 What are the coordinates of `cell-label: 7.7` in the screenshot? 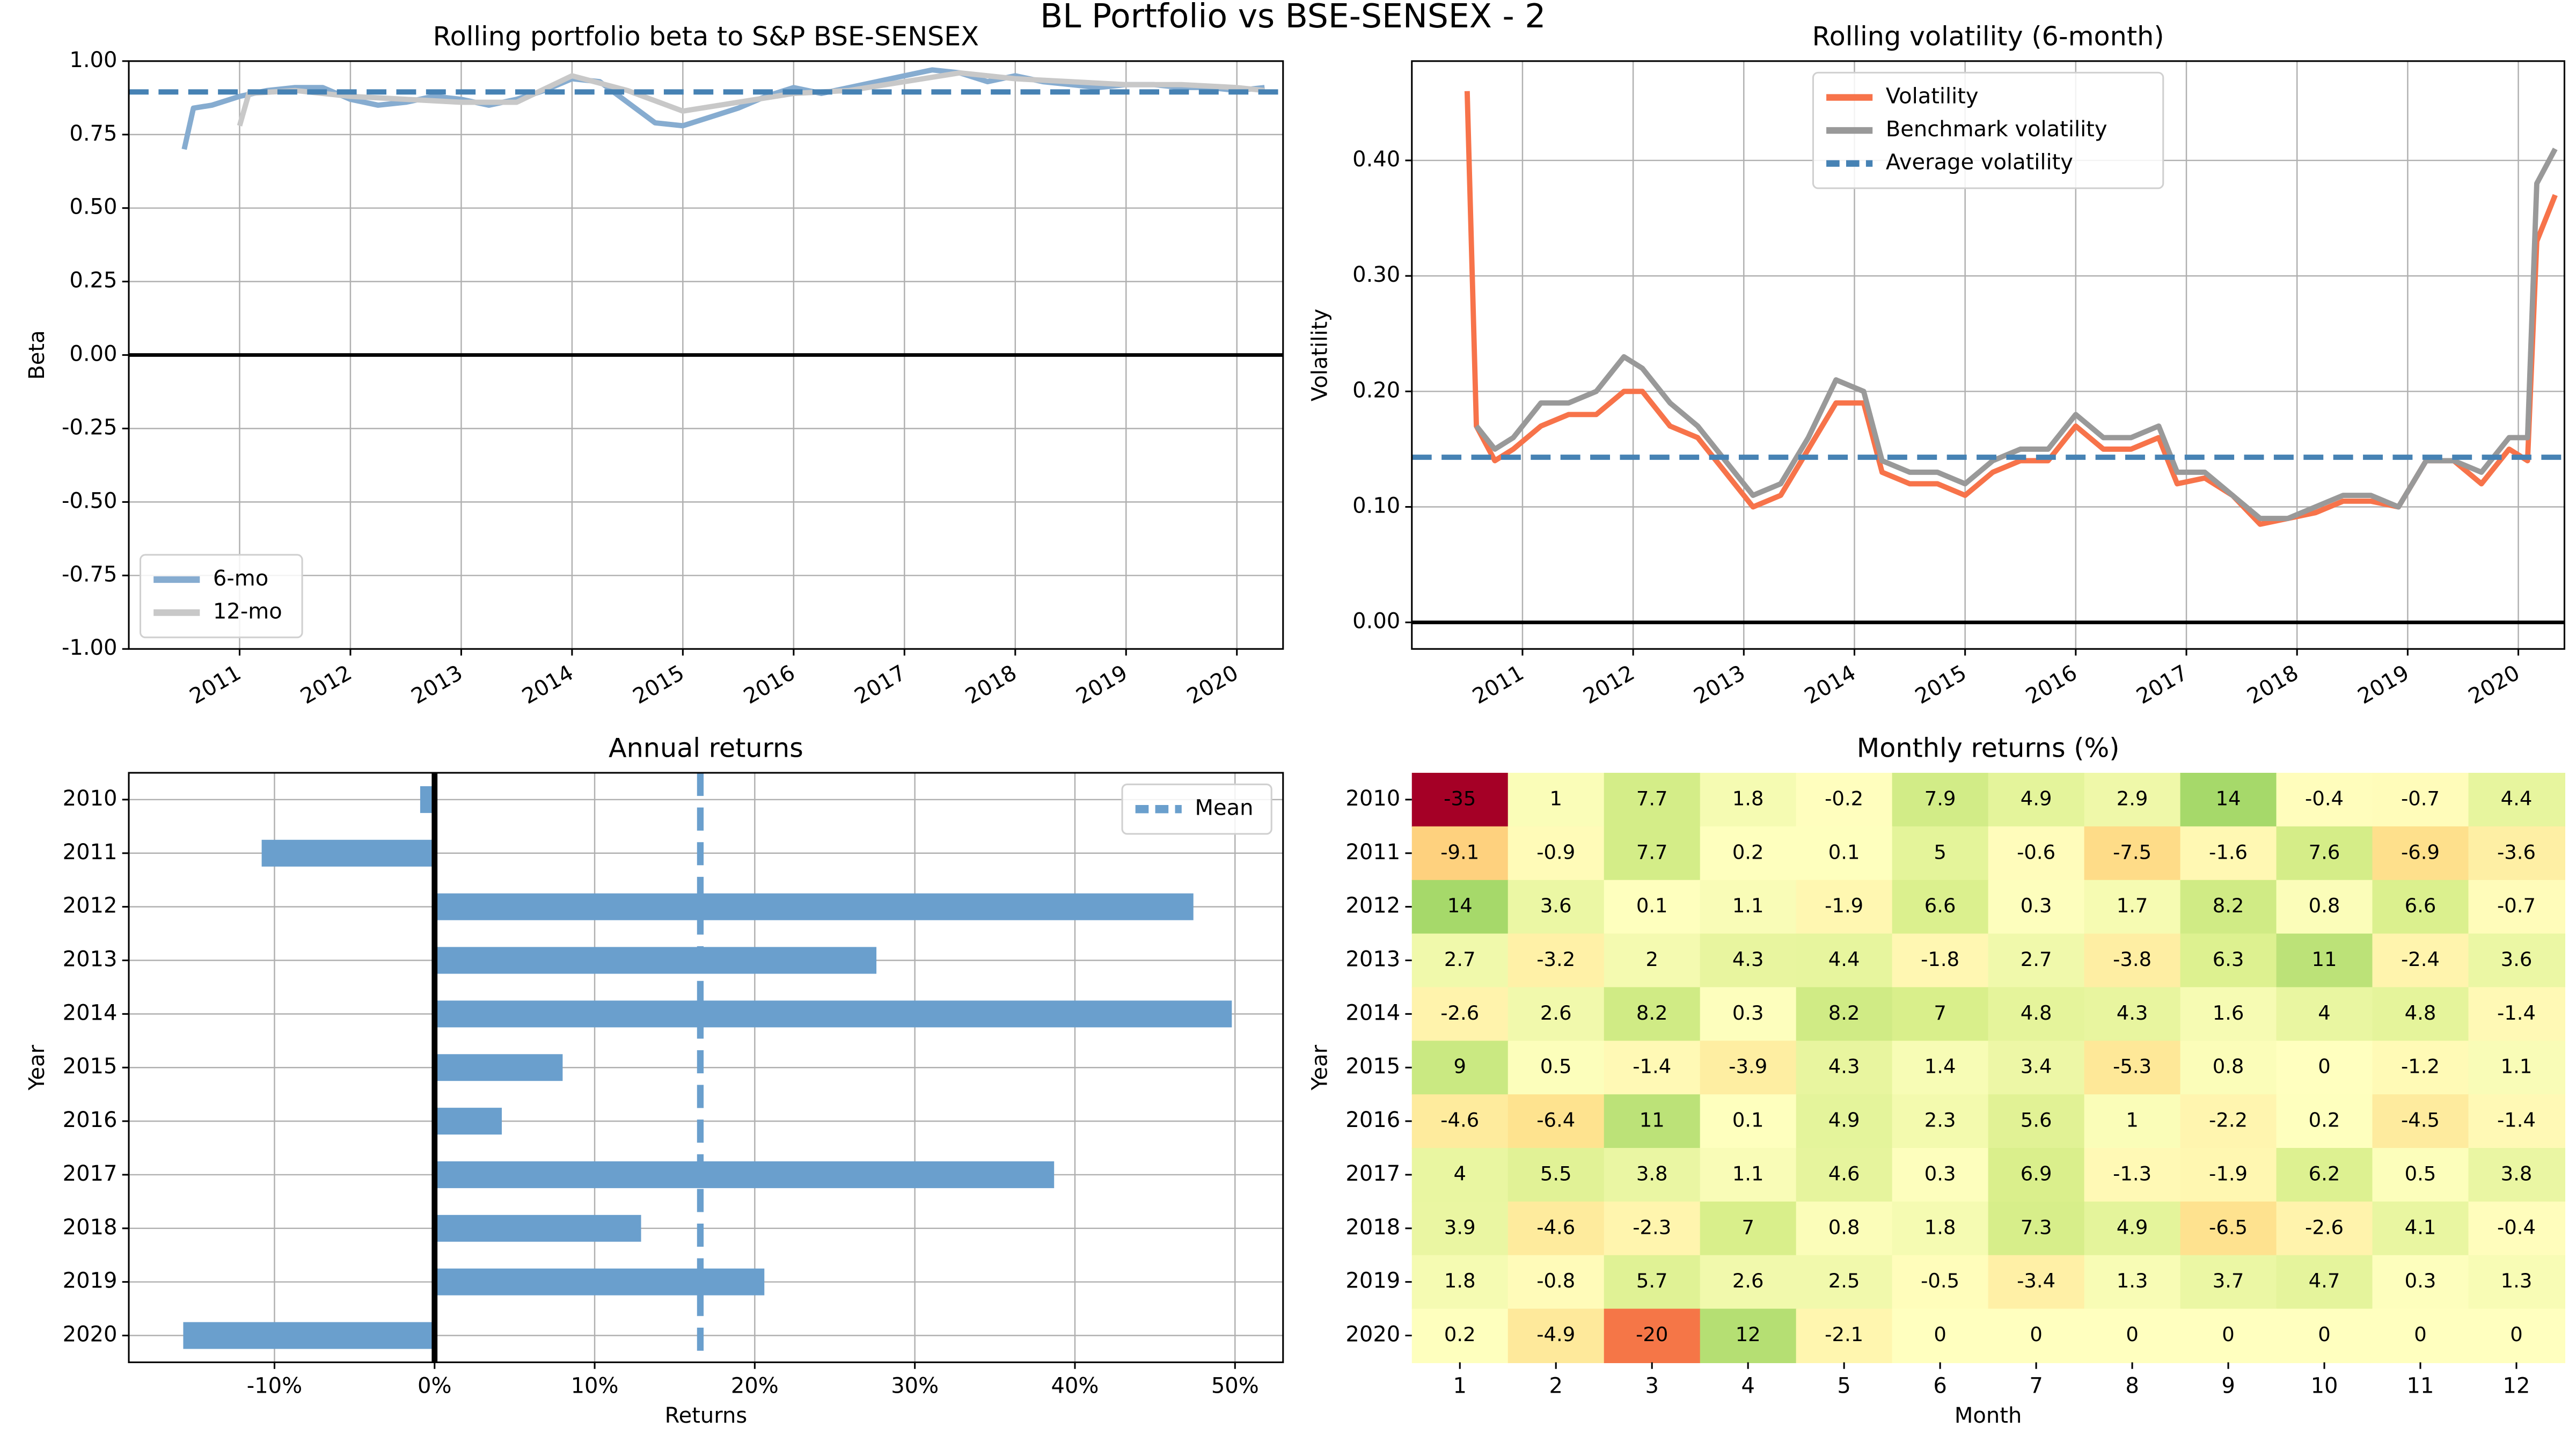 It's located at (1652, 851).